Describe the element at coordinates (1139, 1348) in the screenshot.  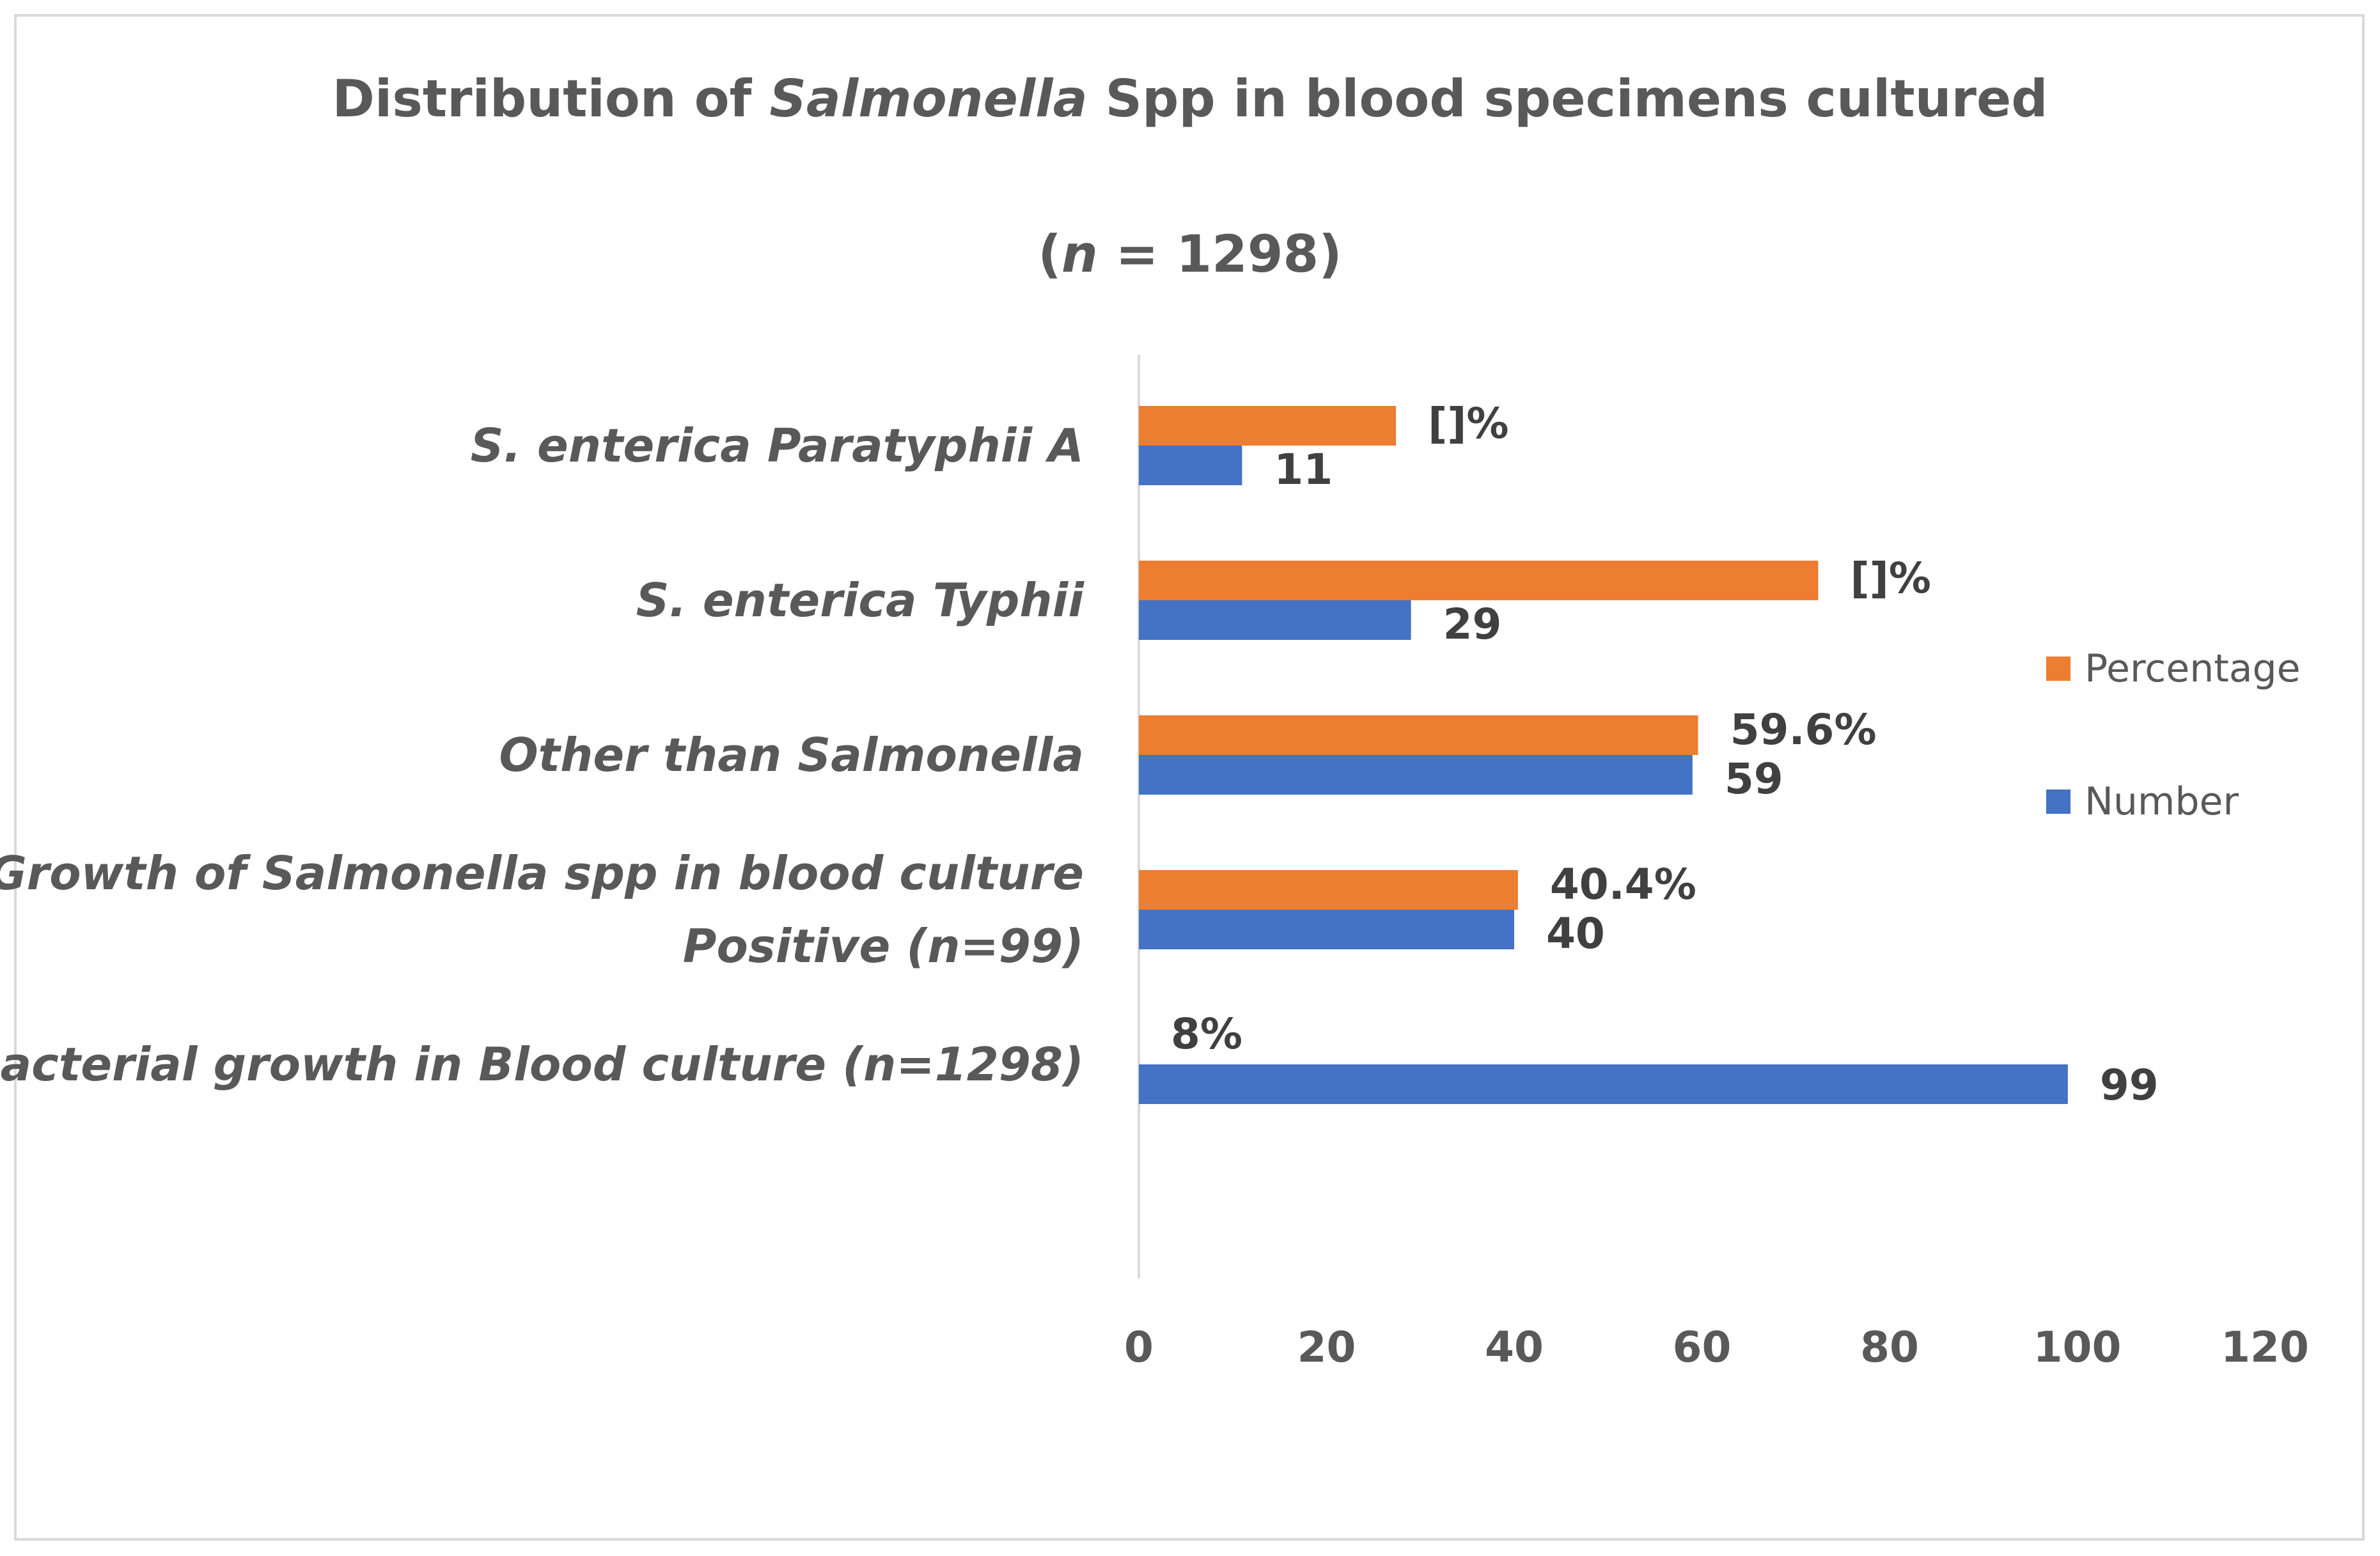
I see `x-tick-label: 0` at that location.